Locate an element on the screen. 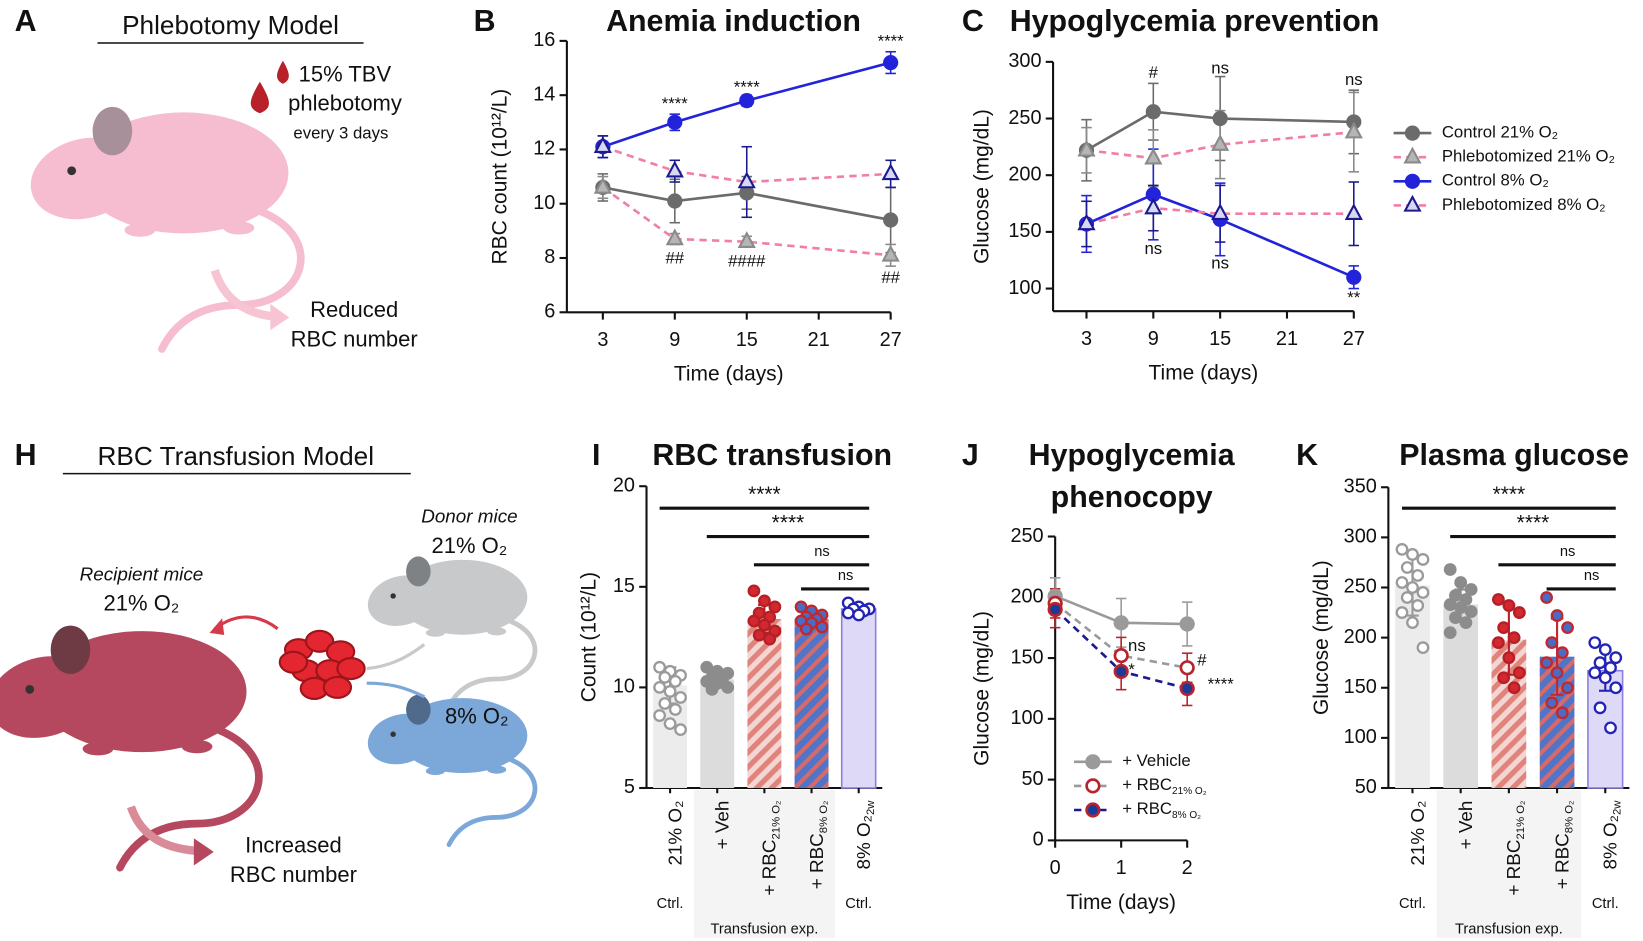 Image resolution: width=1643 pixels, height=941 pixels. procedure-text: phlebotomy is located at coordinates (345, 103).